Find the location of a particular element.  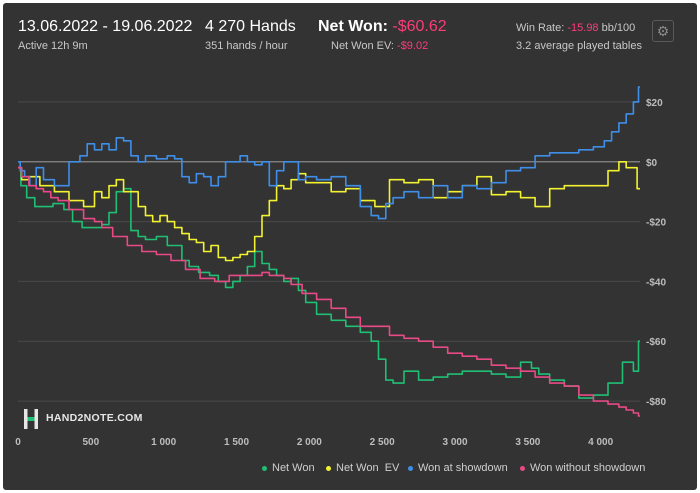

x-tick-label: 500 is located at coordinates (90, 442).